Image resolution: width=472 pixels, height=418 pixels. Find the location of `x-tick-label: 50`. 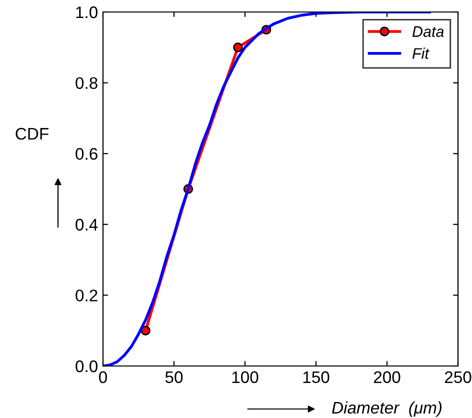

x-tick-label: 50 is located at coordinates (174, 377).